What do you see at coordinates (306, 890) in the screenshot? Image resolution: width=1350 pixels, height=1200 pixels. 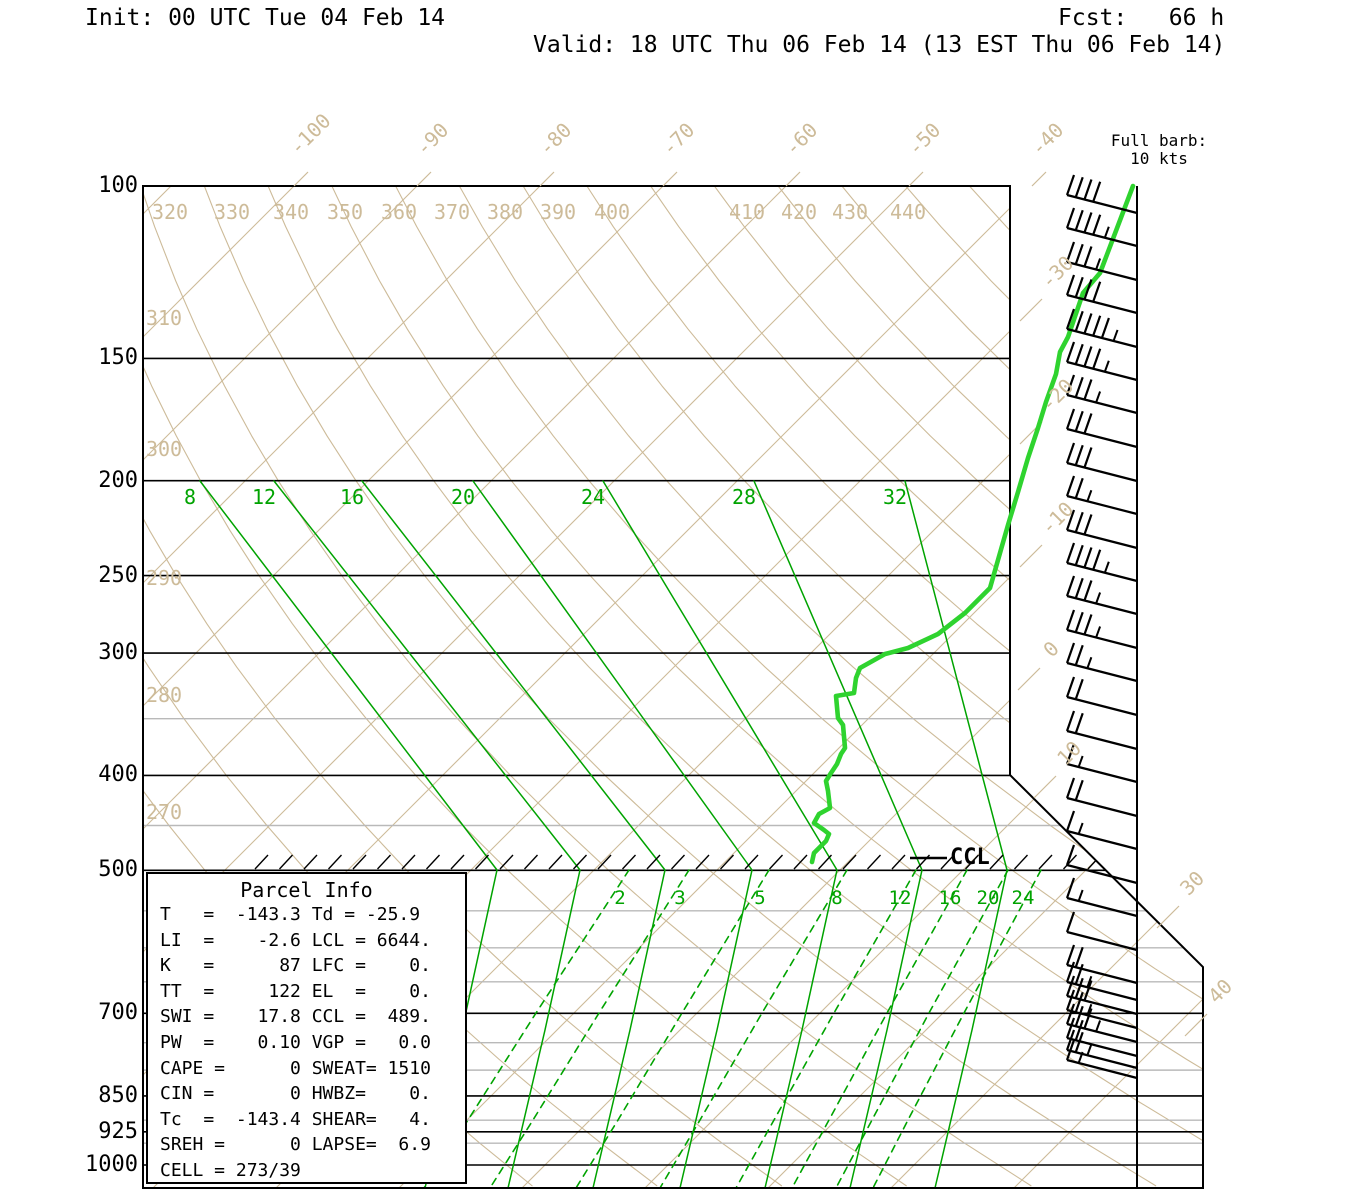 I see `parcel-info-title: Parcel Info` at bounding box center [306, 890].